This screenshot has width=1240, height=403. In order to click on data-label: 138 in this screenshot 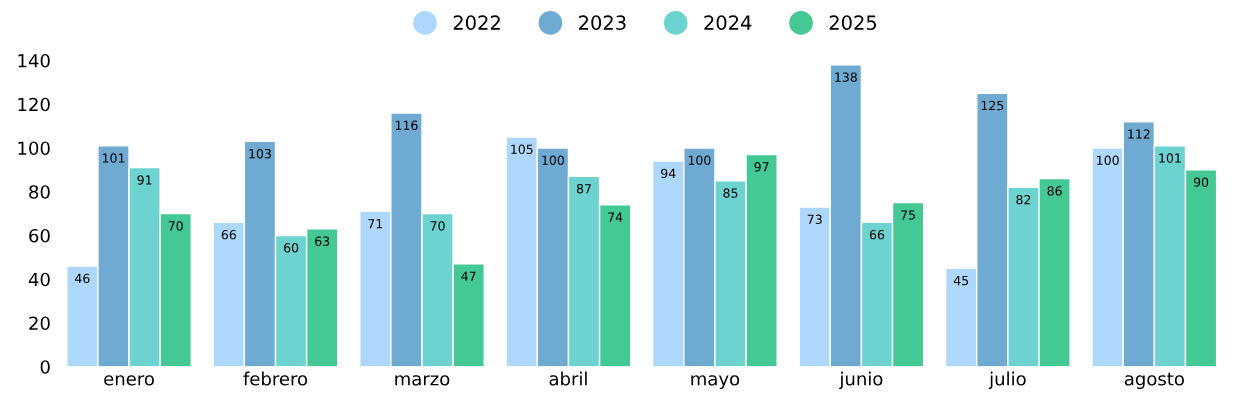, I will do `click(846, 77)`.